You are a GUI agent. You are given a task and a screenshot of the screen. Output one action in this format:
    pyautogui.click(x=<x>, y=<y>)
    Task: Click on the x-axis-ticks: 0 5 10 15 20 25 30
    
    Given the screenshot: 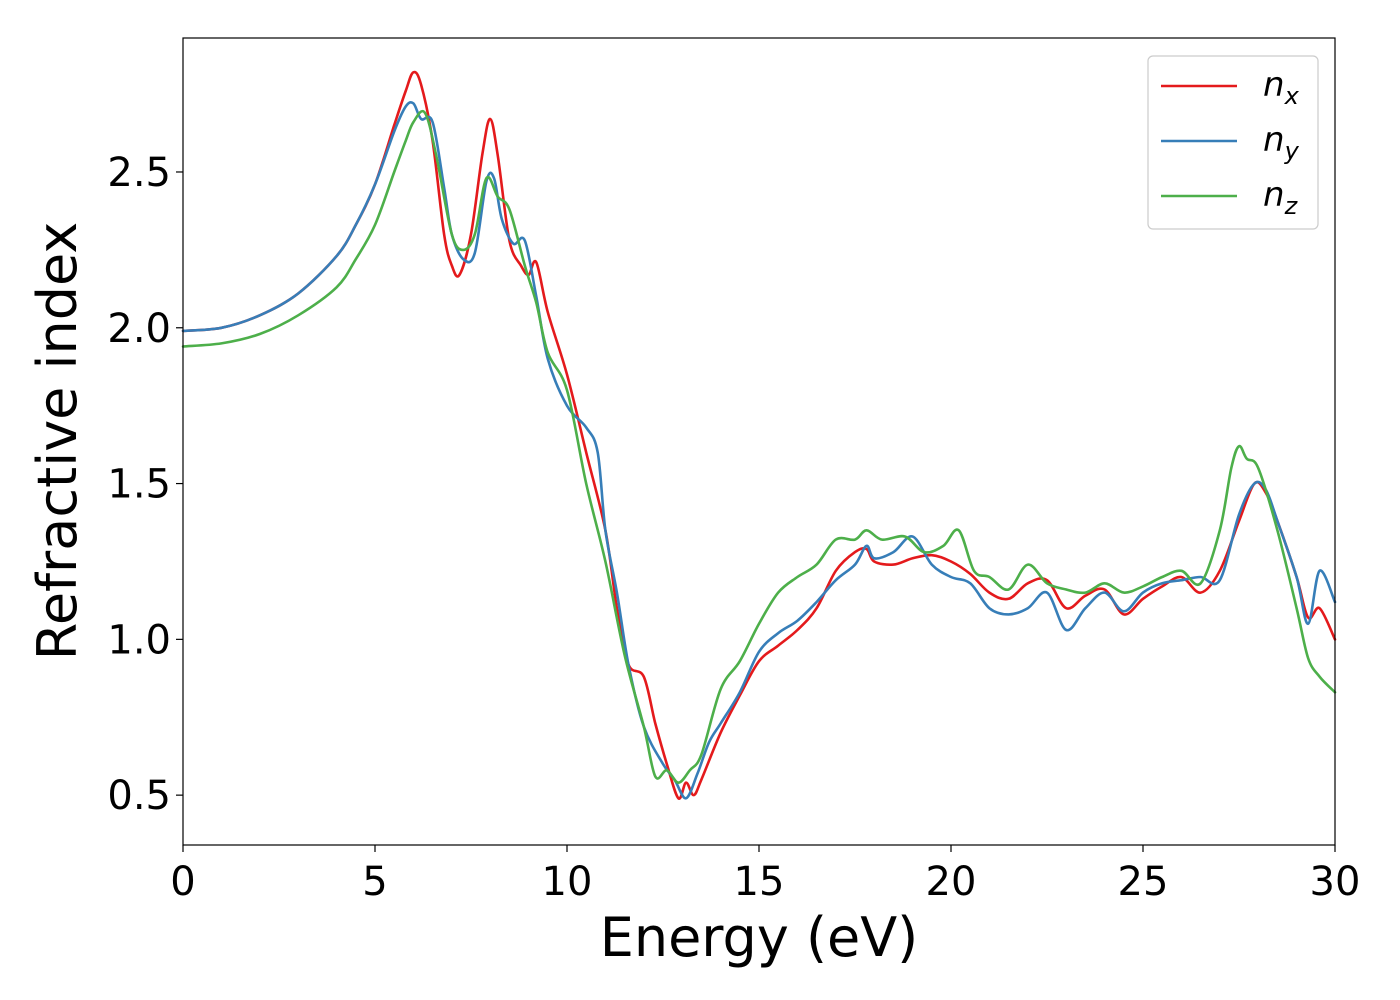 What is the action you would take?
    pyautogui.click(x=765, y=875)
    